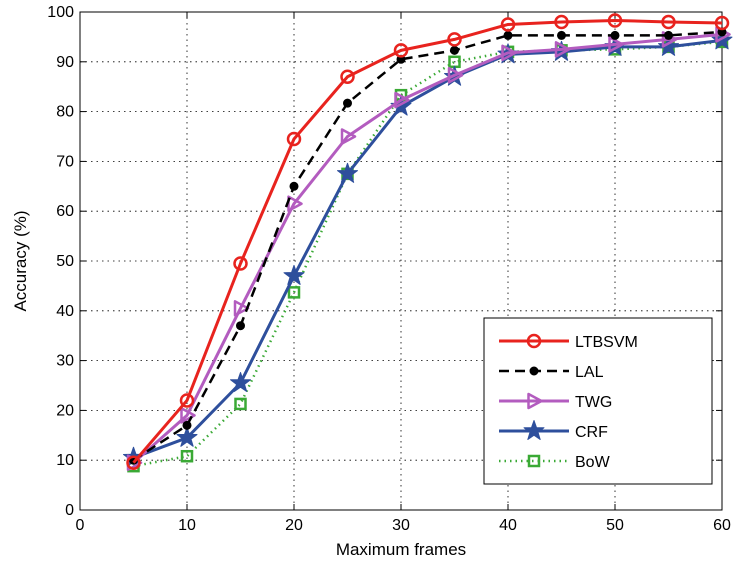 The width and height of the screenshot is (736, 566). Describe the element at coordinates (65, 410) in the screenshot. I see `y-tick-label: 20` at that location.